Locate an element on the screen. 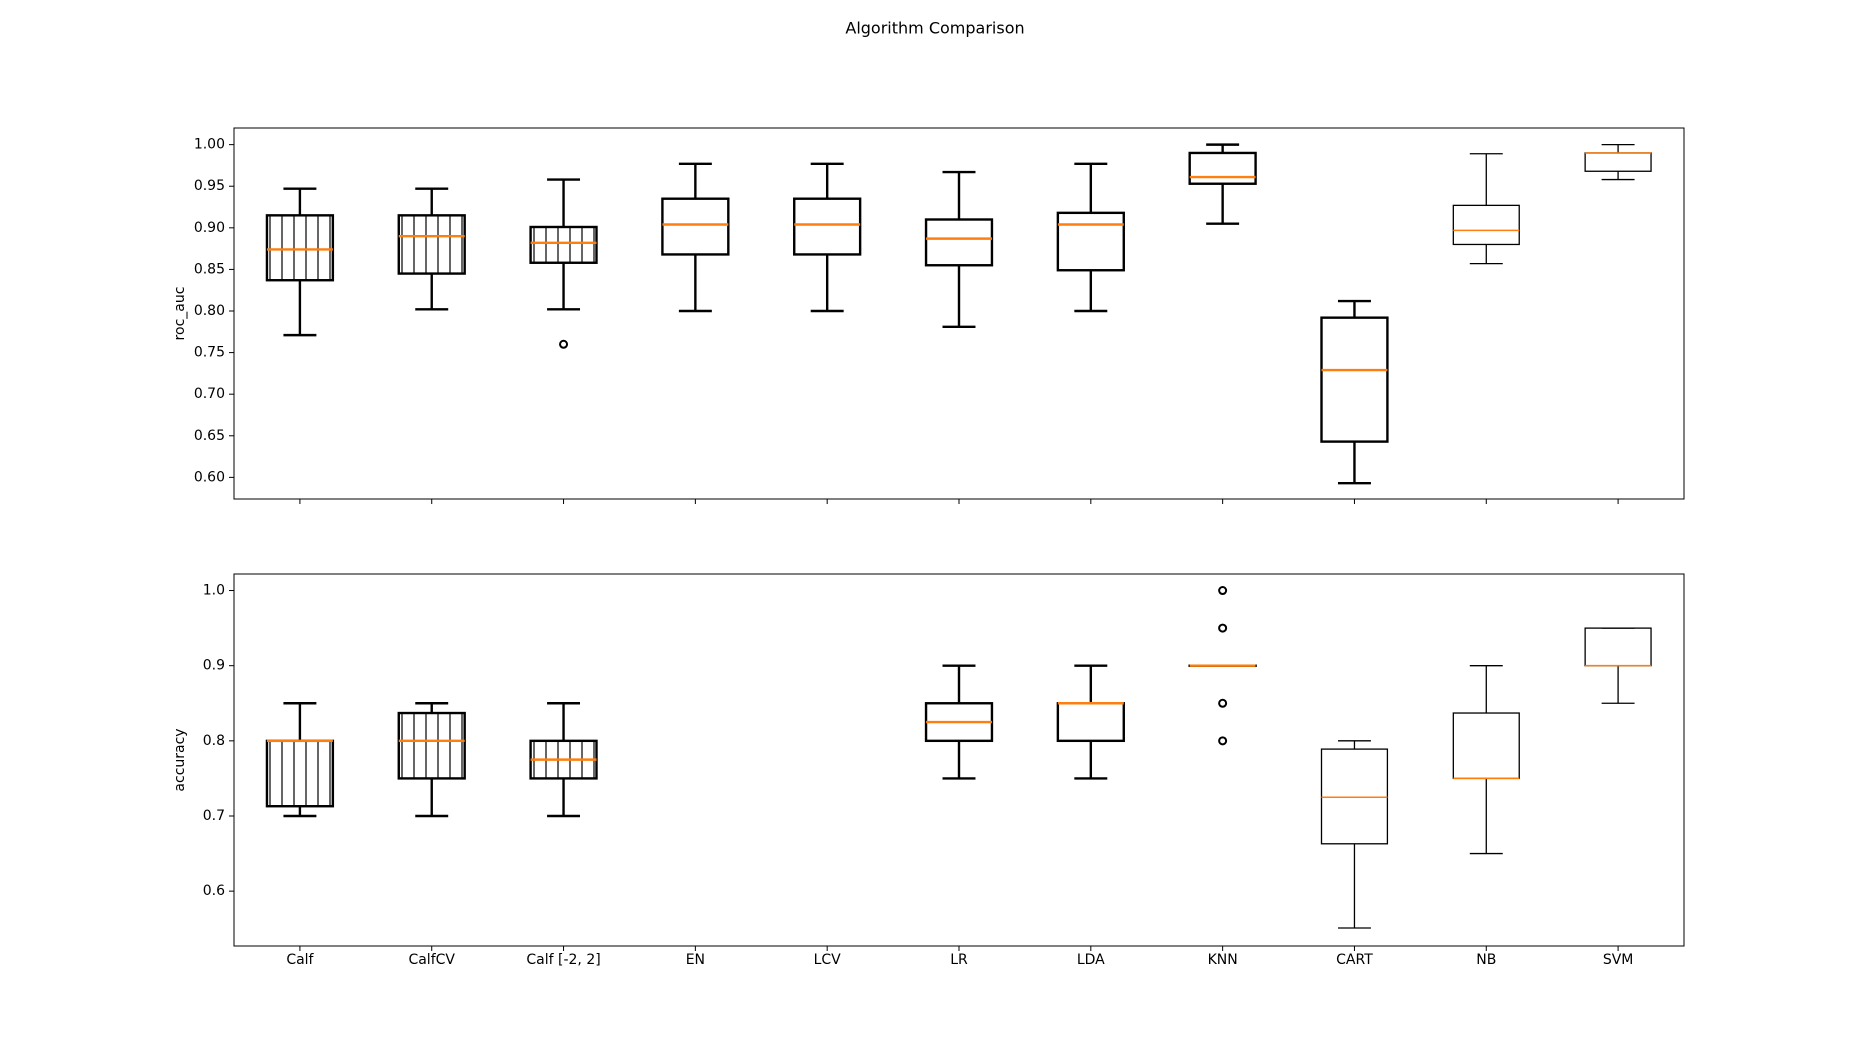  y-tick-label: 0.70 is located at coordinates (209, 394).